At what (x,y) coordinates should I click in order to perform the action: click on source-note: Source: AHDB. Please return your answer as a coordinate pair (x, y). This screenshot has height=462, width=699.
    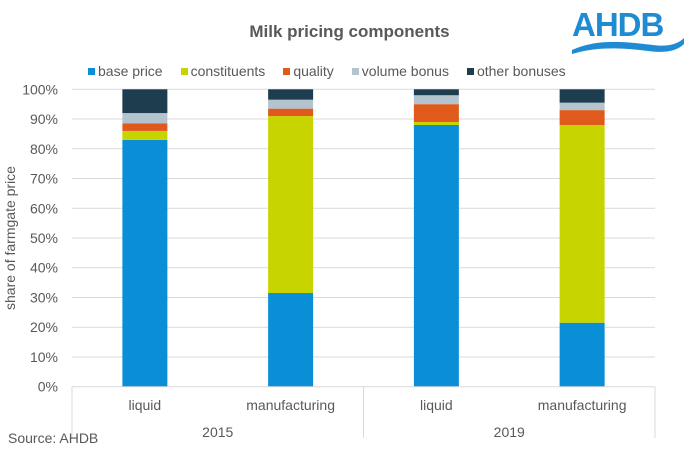
    Looking at the image, I should click on (53, 438).